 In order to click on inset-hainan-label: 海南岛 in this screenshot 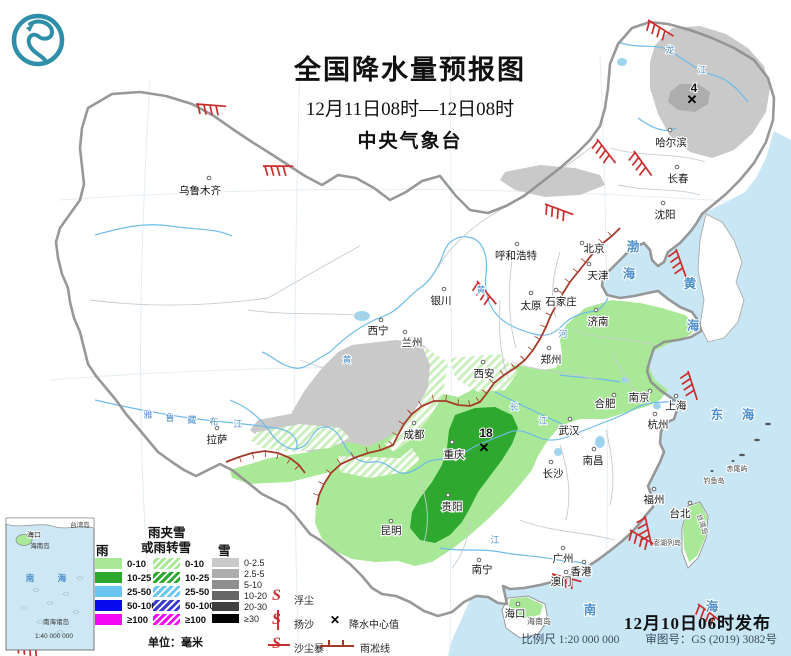, I will do `click(40, 545)`.